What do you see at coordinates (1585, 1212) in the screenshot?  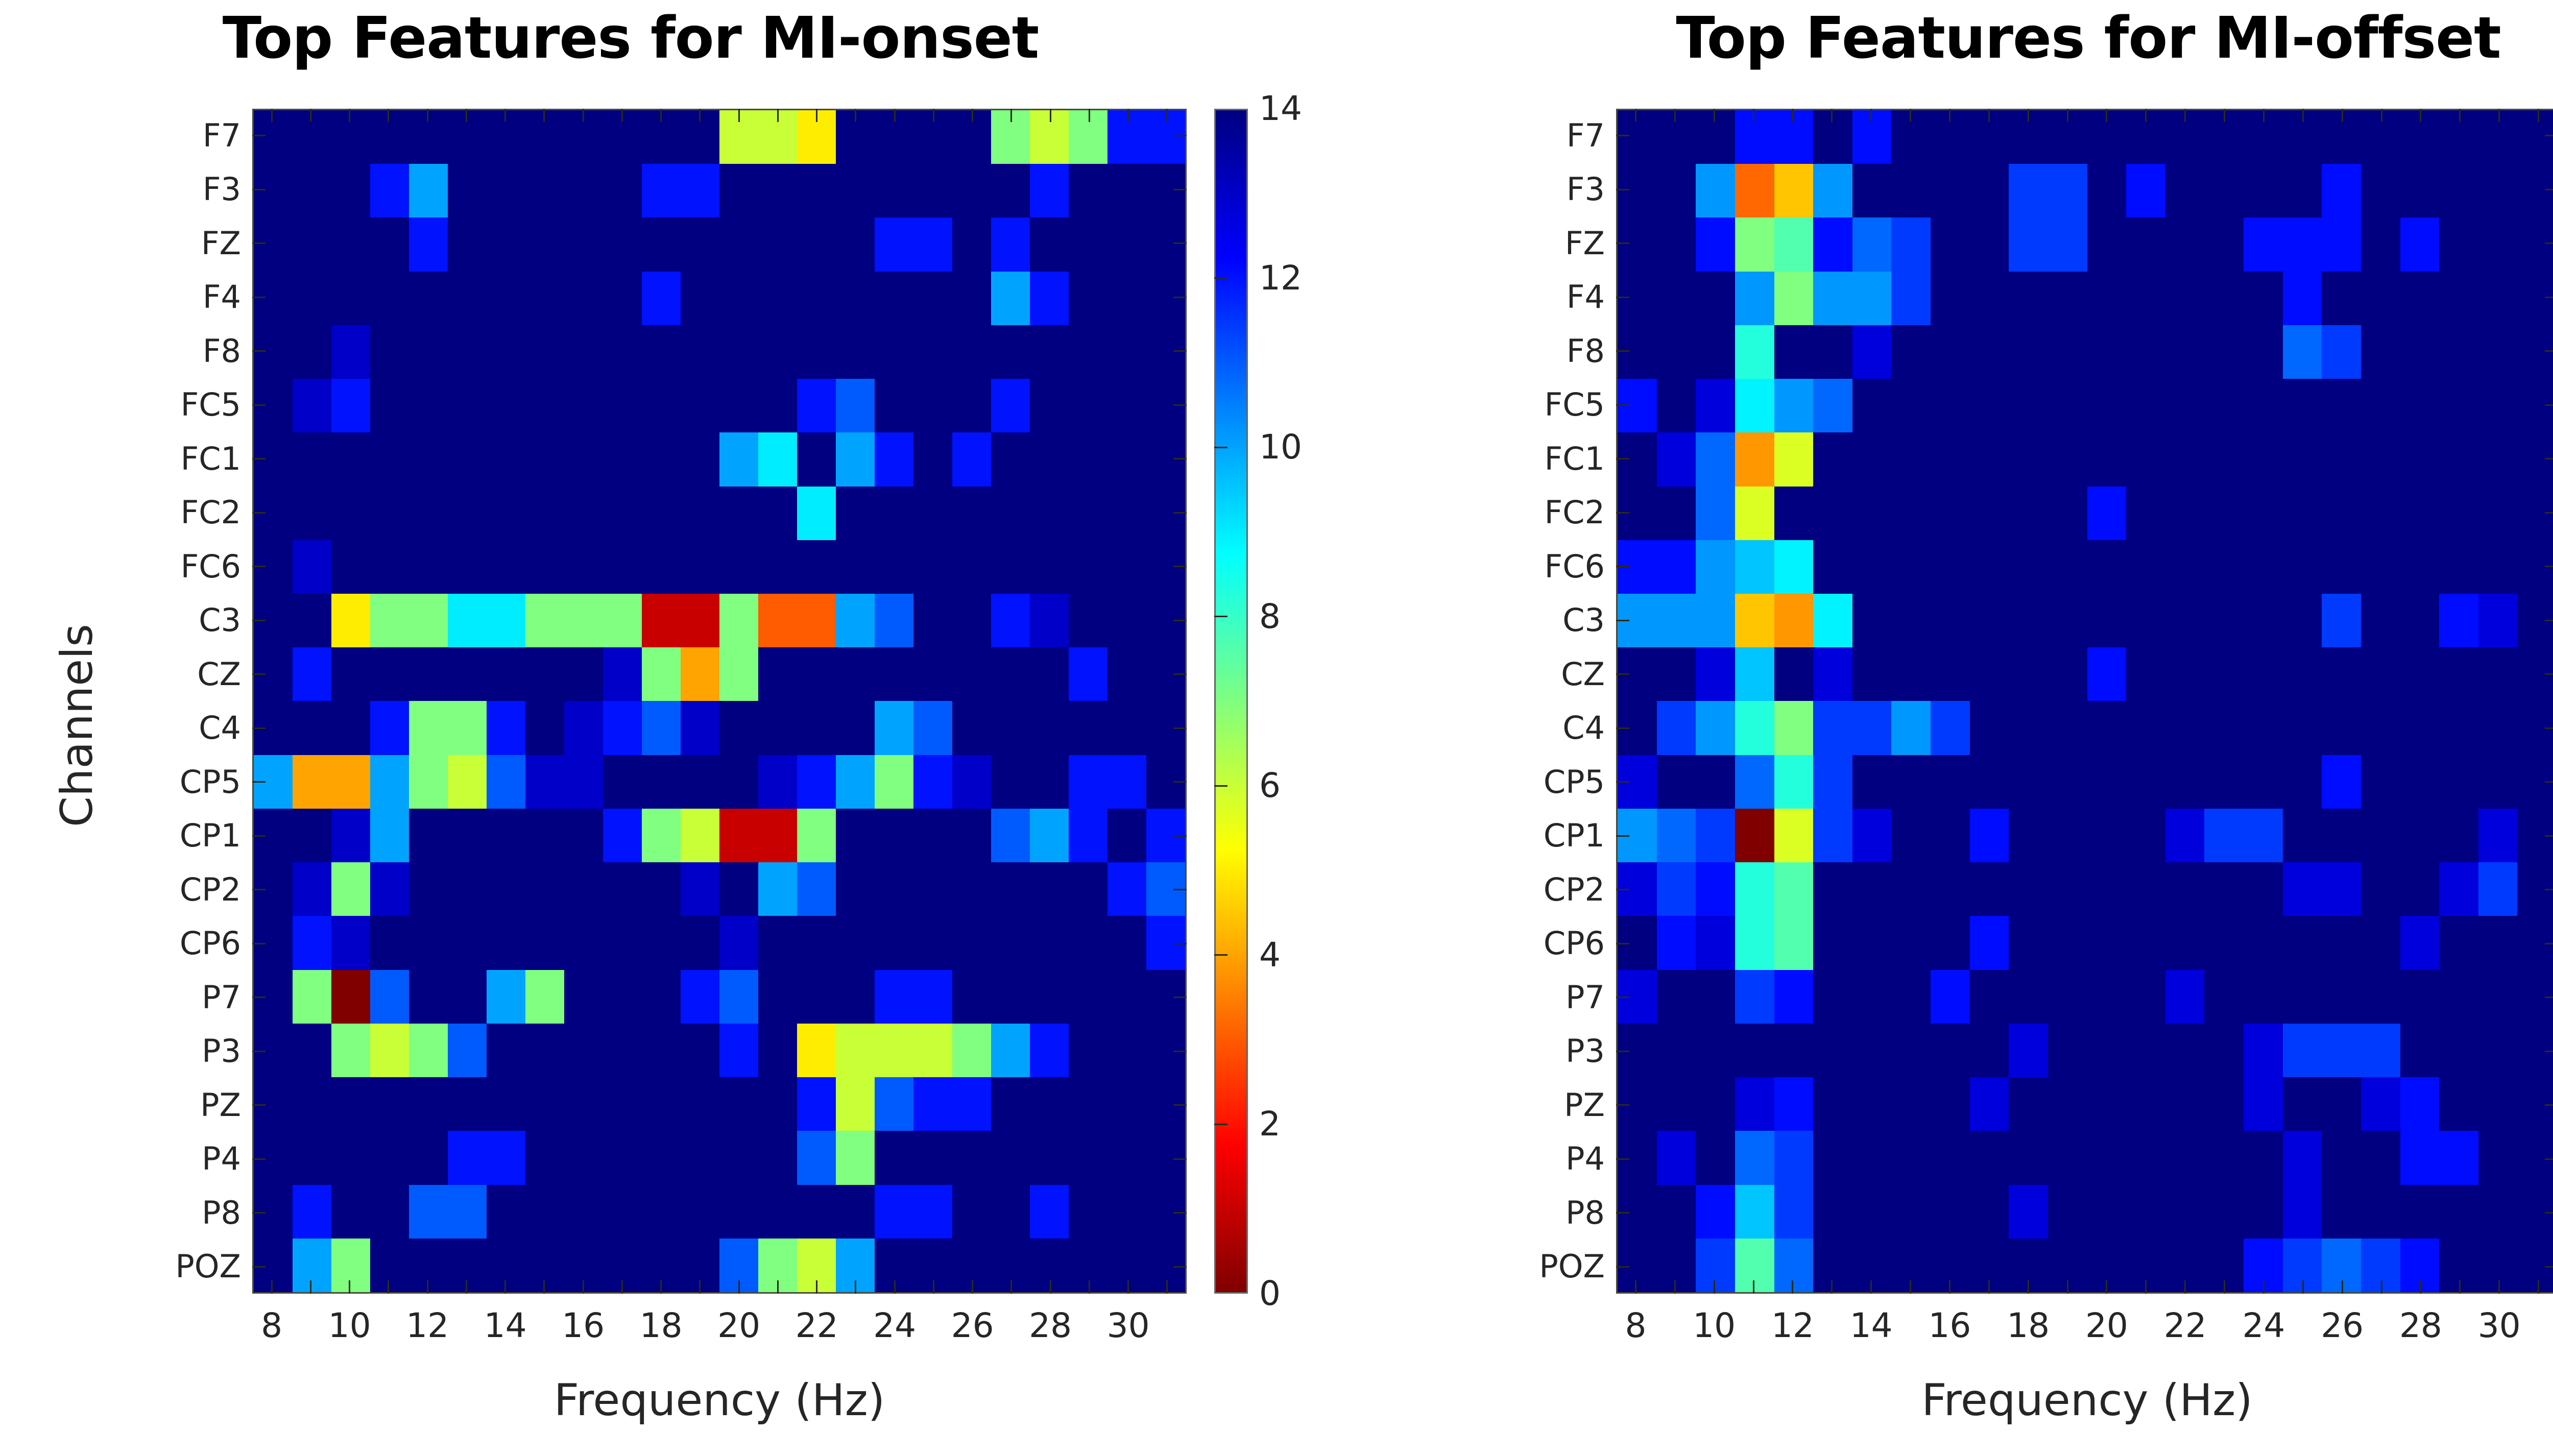 I see `y-tick-label: P8` at bounding box center [1585, 1212].